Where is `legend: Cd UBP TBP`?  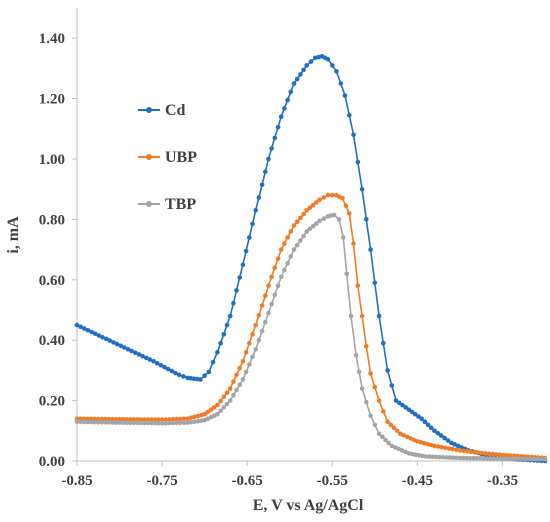
legend: Cd UBP TBP is located at coordinates (167, 157).